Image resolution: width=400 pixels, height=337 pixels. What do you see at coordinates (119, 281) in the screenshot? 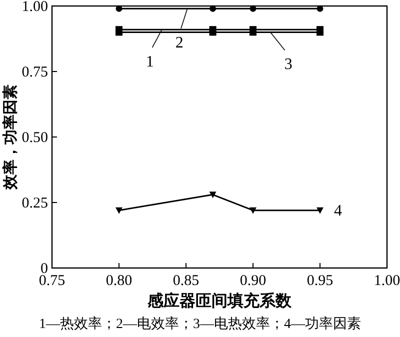
I see `x-tick-label: 0.80` at bounding box center [119, 281].